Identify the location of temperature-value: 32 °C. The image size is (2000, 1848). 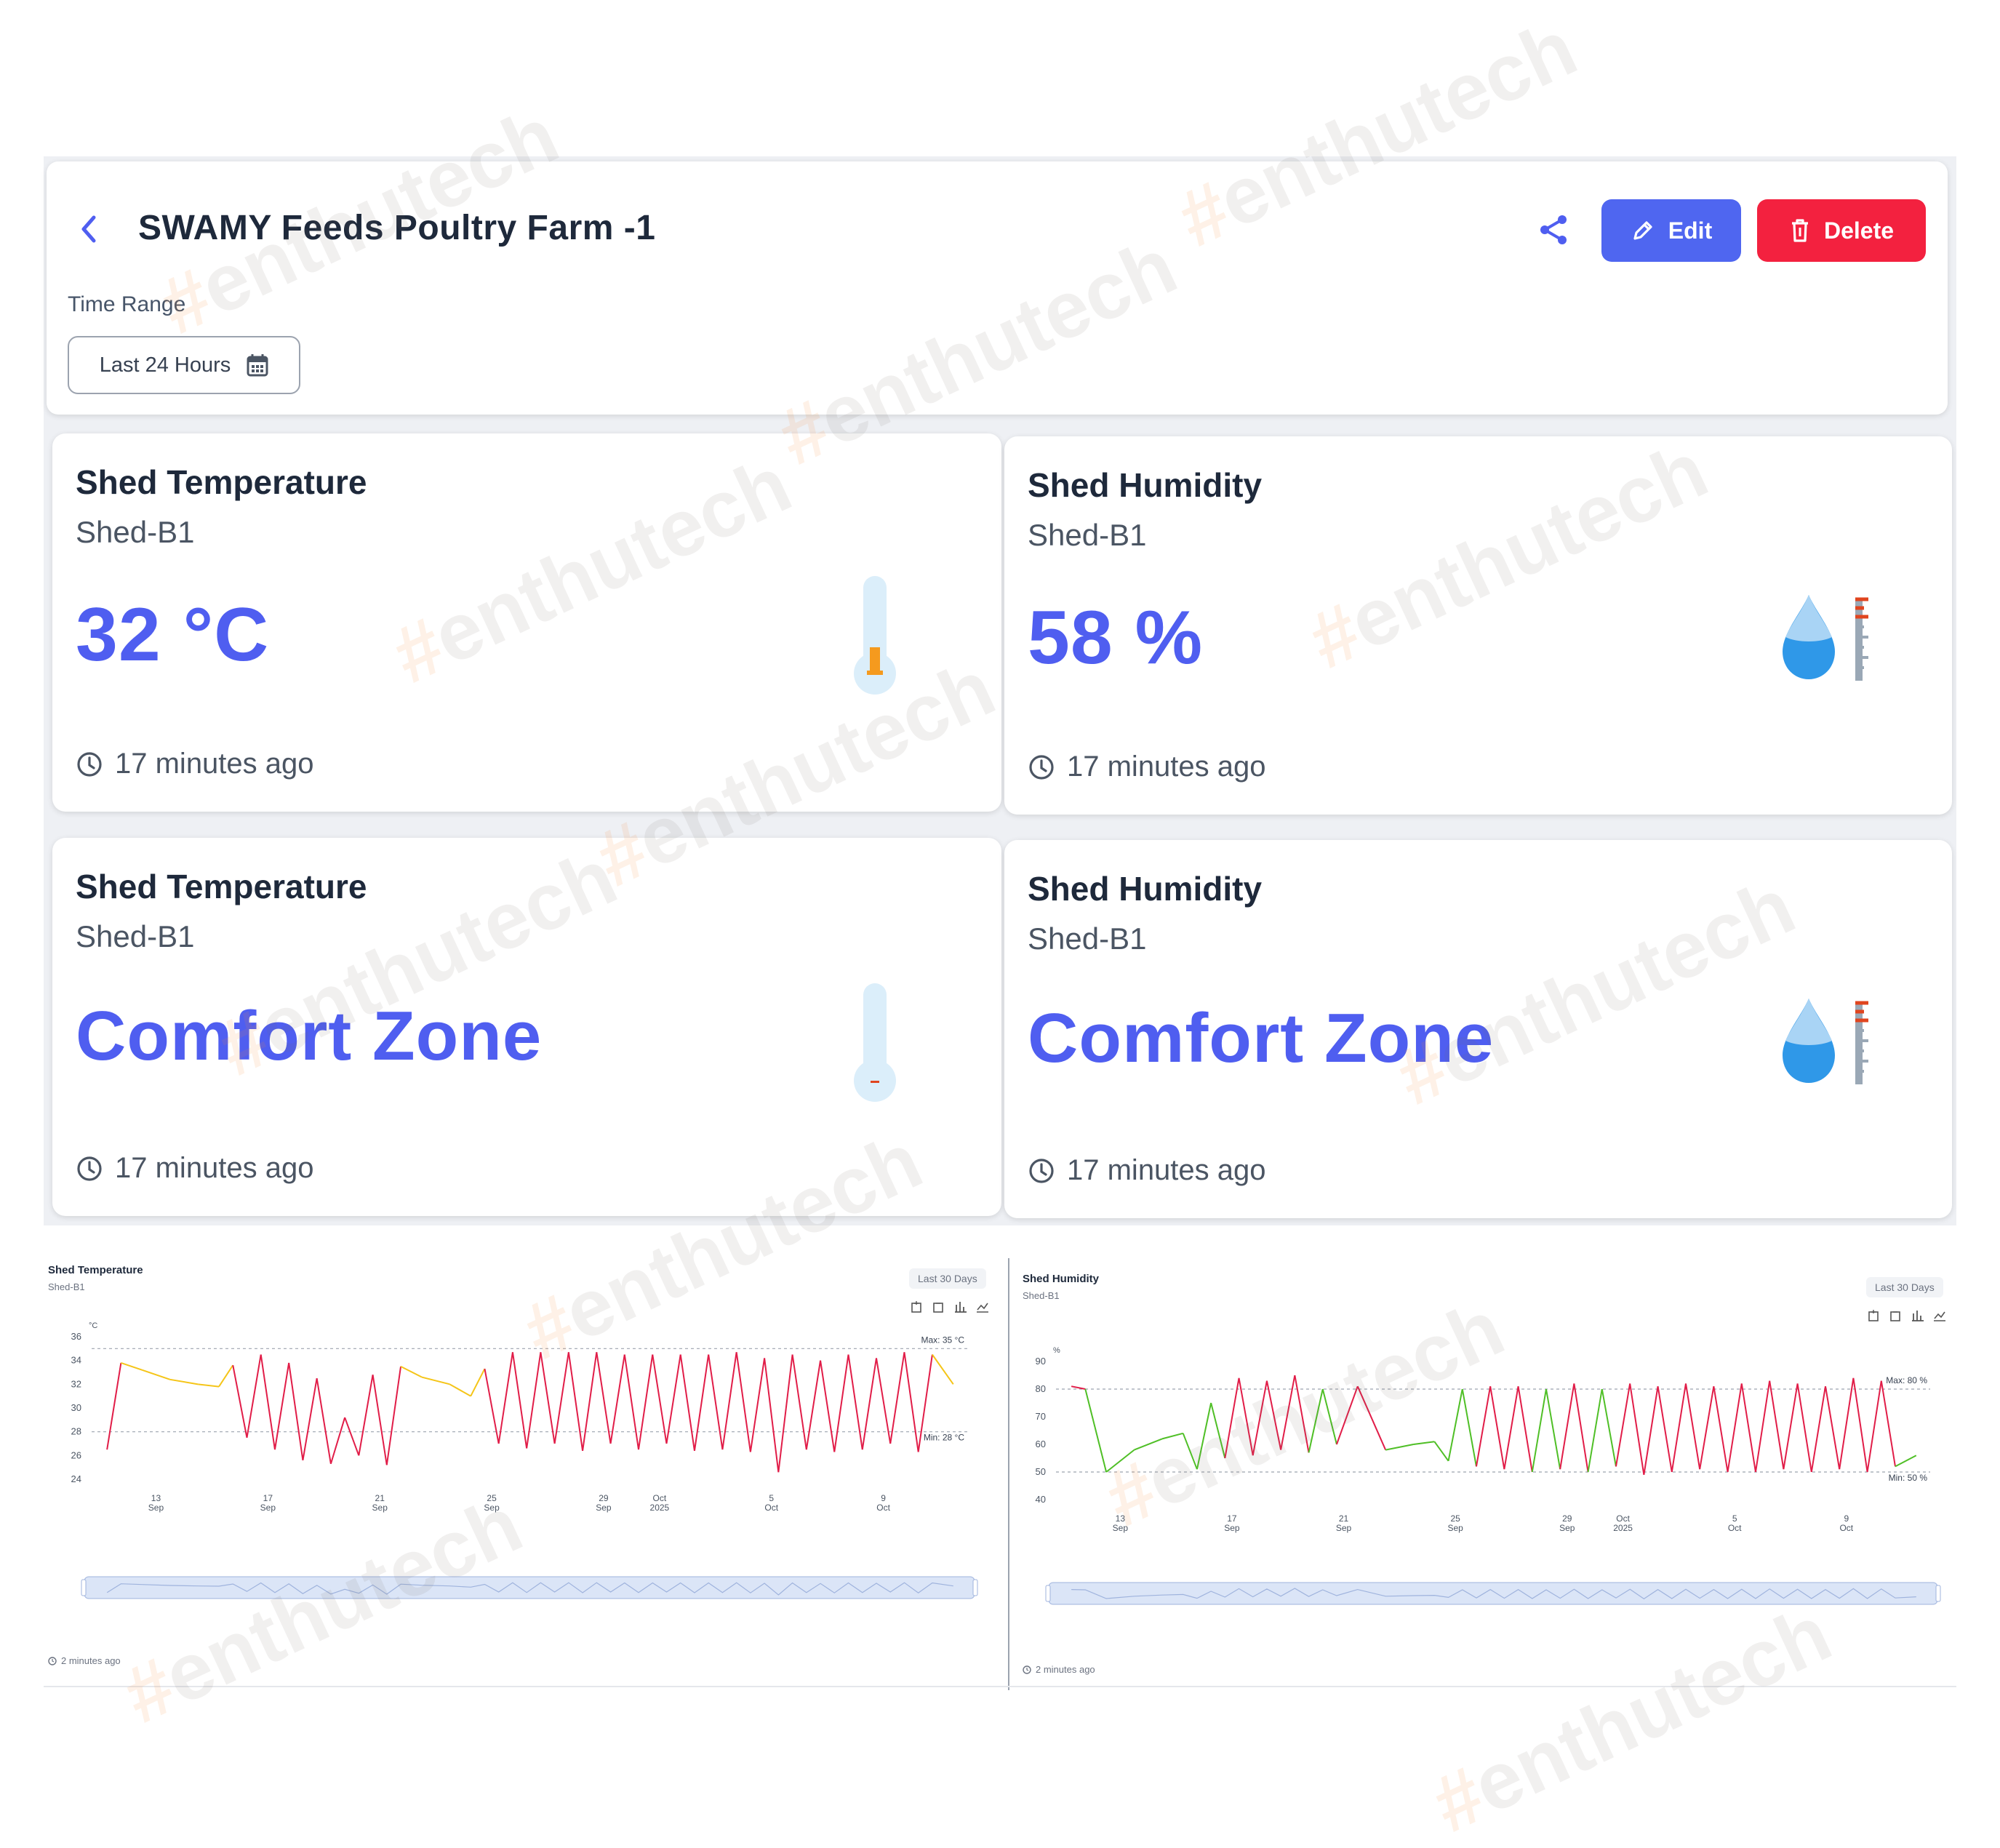
(173, 635).